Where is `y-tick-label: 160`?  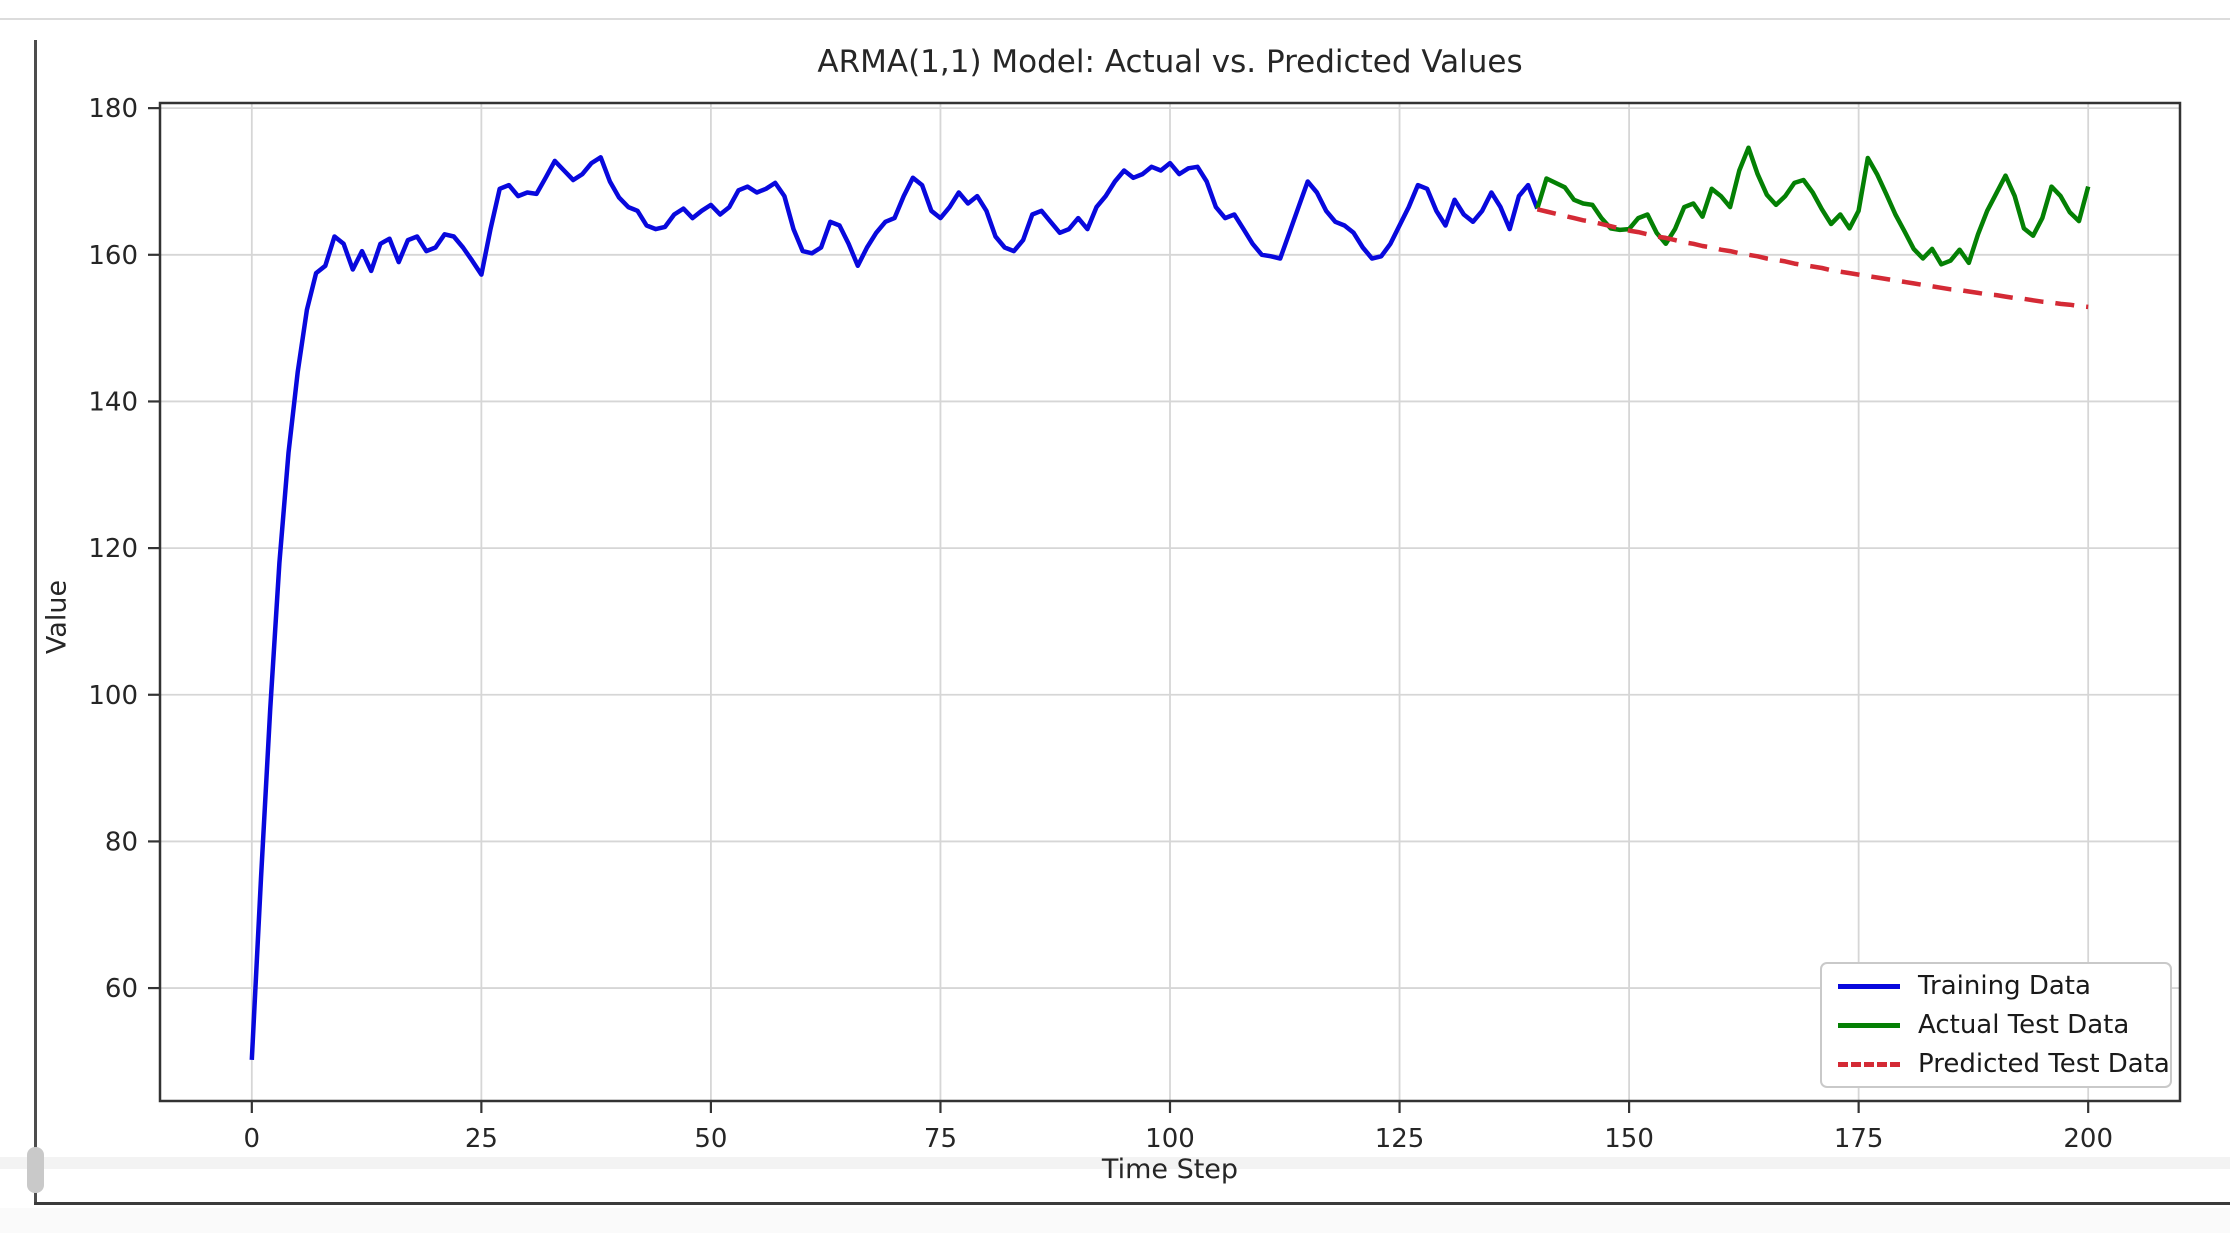 y-tick-label: 160 is located at coordinates (113, 256).